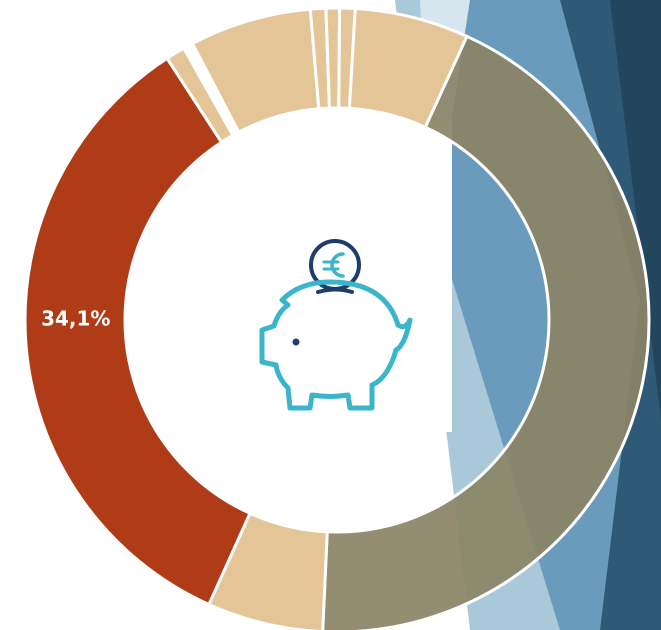 The width and height of the screenshot is (661, 630). Describe the element at coordinates (75, 319) in the screenshot. I see `data-label: 34,1%` at that location.